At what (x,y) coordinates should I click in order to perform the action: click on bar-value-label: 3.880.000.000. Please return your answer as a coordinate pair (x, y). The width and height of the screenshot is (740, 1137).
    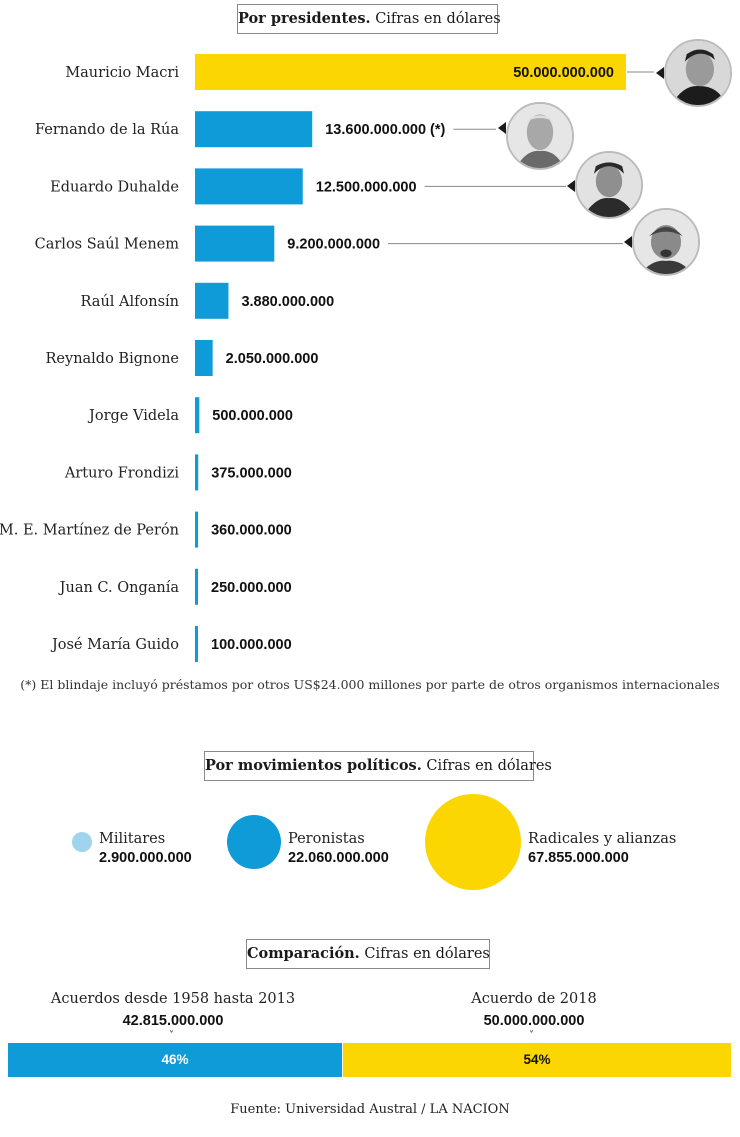
    Looking at the image, I should click on (287, 302).